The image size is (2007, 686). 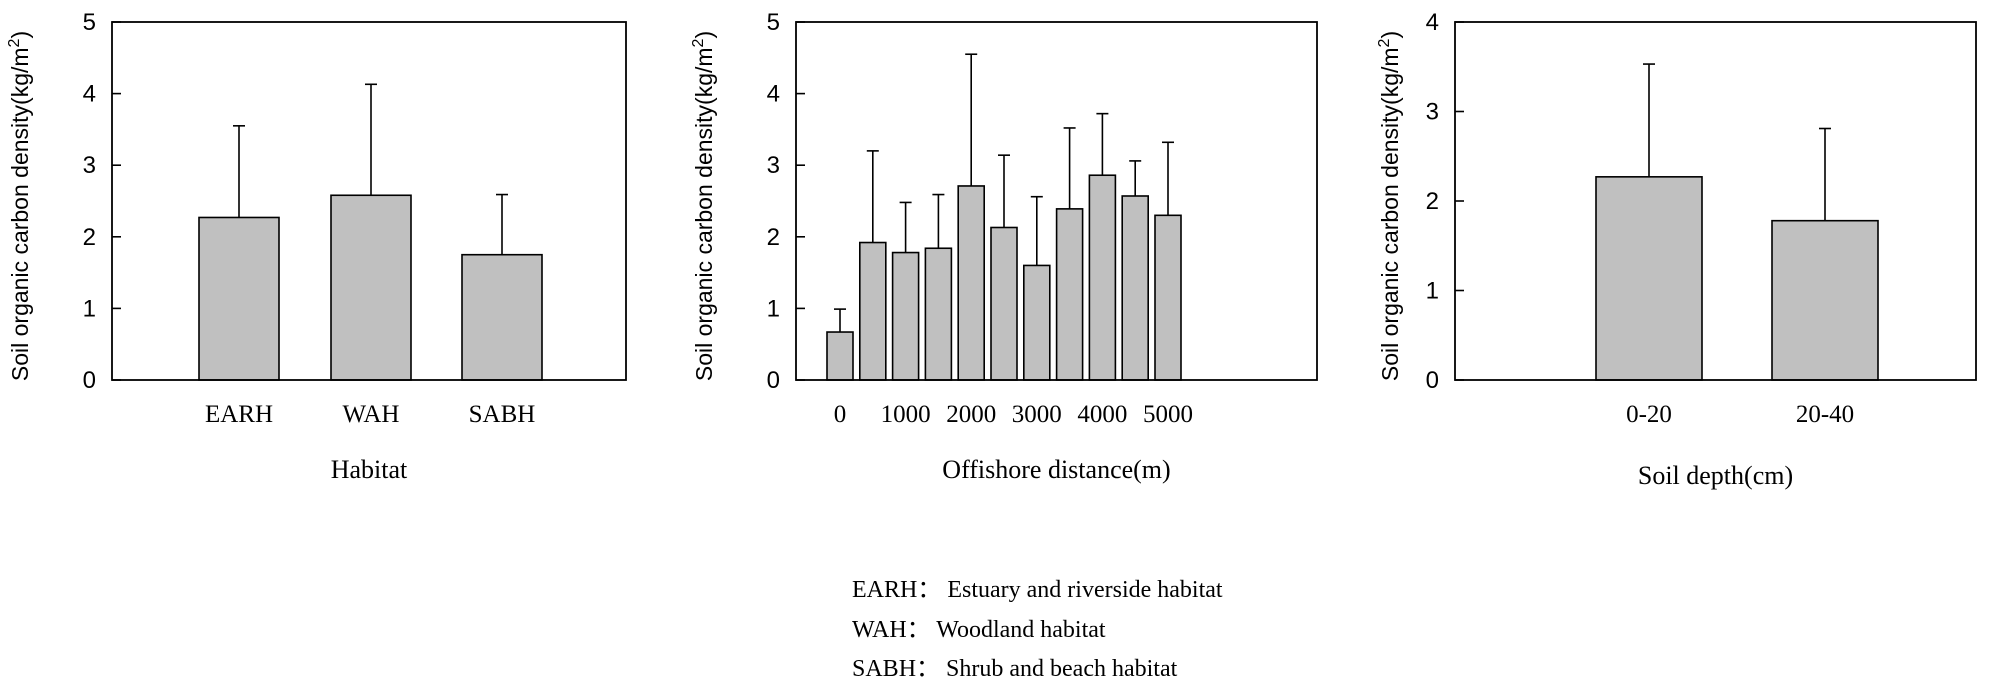 I want to click on y-axis-label-close-1: ), so click(x=704, y=35).